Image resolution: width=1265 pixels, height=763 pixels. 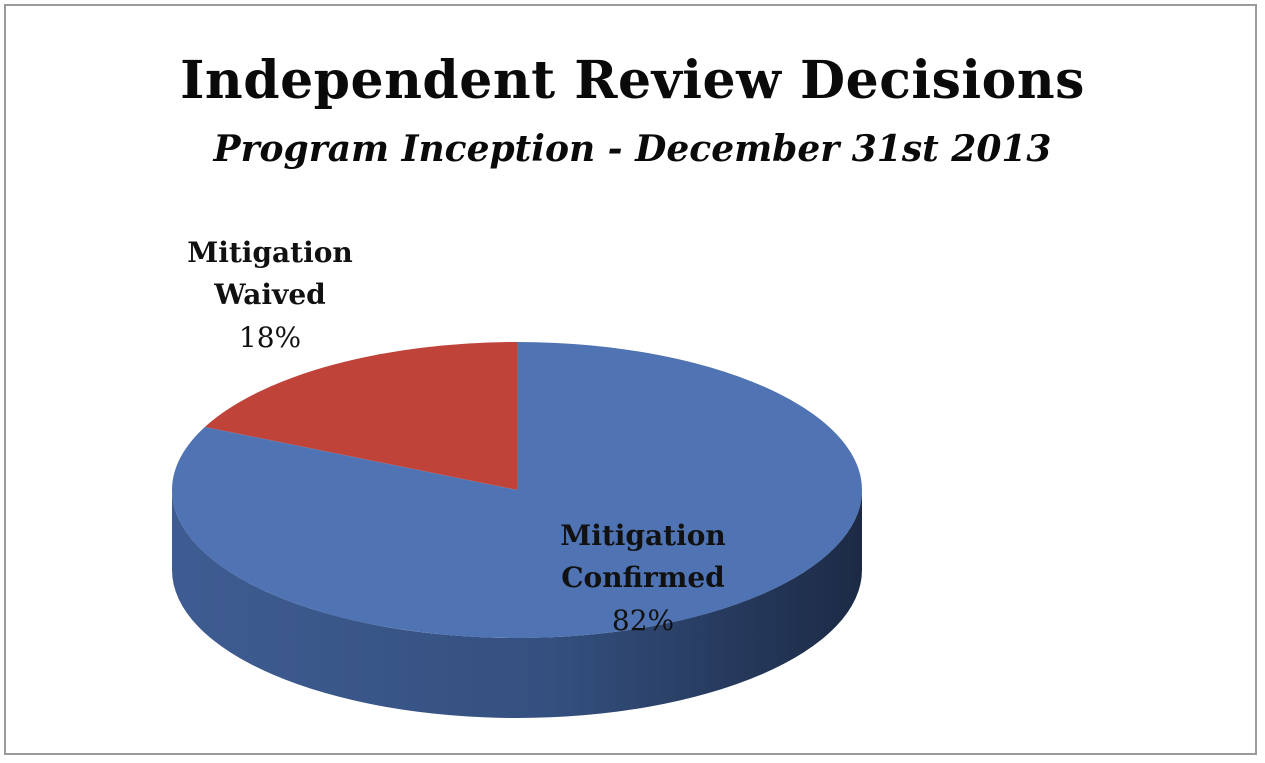 I want to click on slice-label-line: Waived, so click(x=269, y=294).